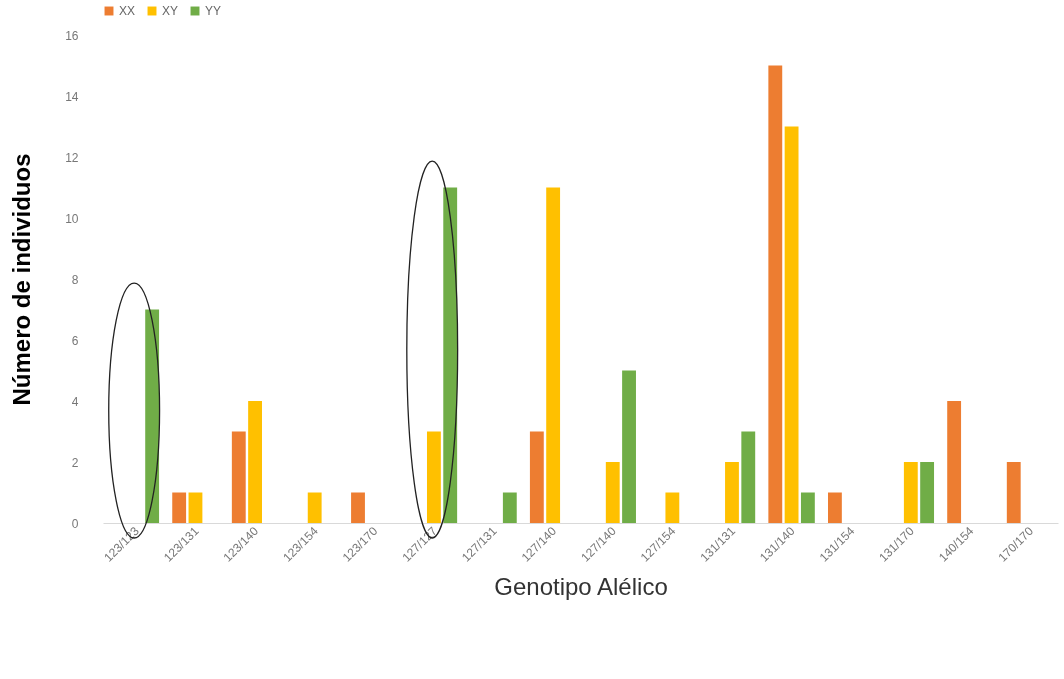 This screenshot has height=679, width=1064. Describe the element at coordinates (581, 586) in the screenshot. I see `x-axis-title: Genotipo Alélico` at that location.